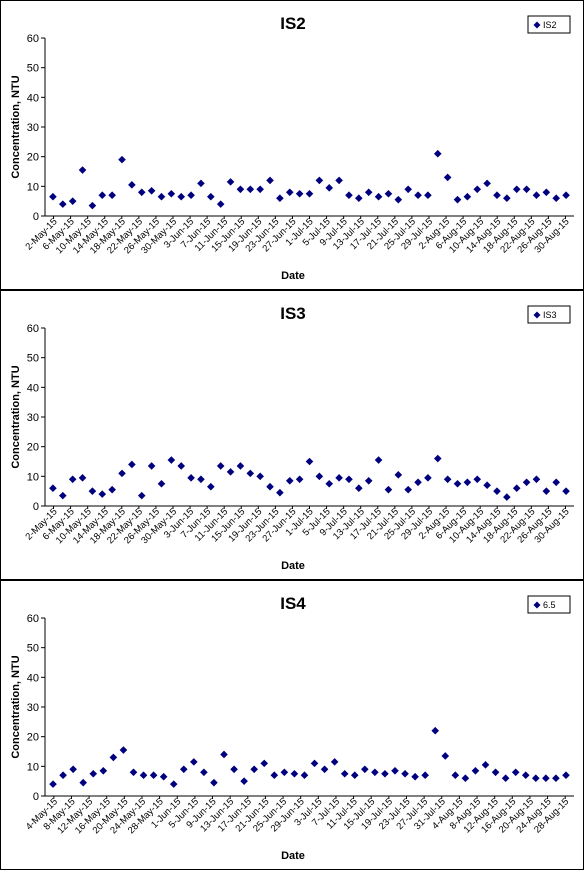  What do you see at coordinates (549, 24) in the screenshot?
I see `legend: IS2` at bounding box center [549, 24].